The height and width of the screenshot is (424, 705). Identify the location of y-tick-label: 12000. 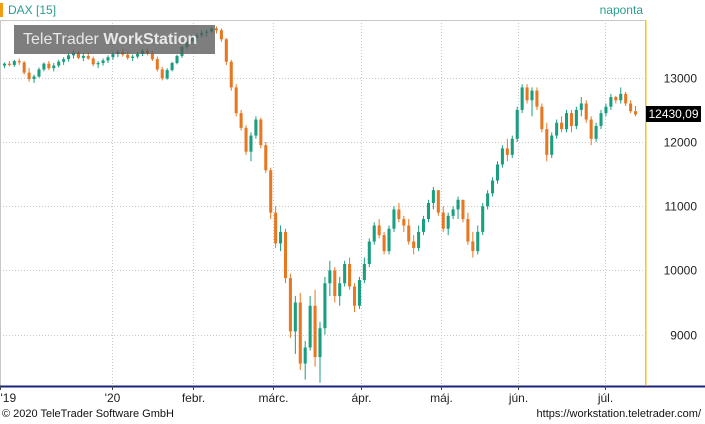
(681, 143).